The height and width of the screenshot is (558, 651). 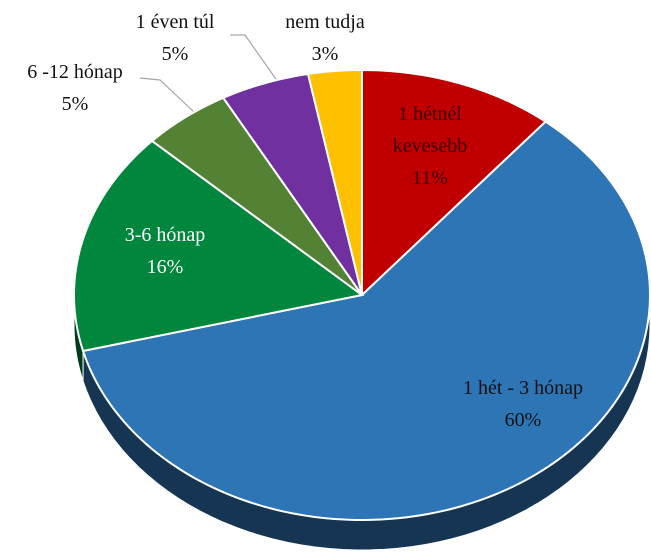 What do you see at coordinates (523, 388) in the screenshot?
I see `category-label: 1 hét - 3 hónap` at bounding box center [523, 388].